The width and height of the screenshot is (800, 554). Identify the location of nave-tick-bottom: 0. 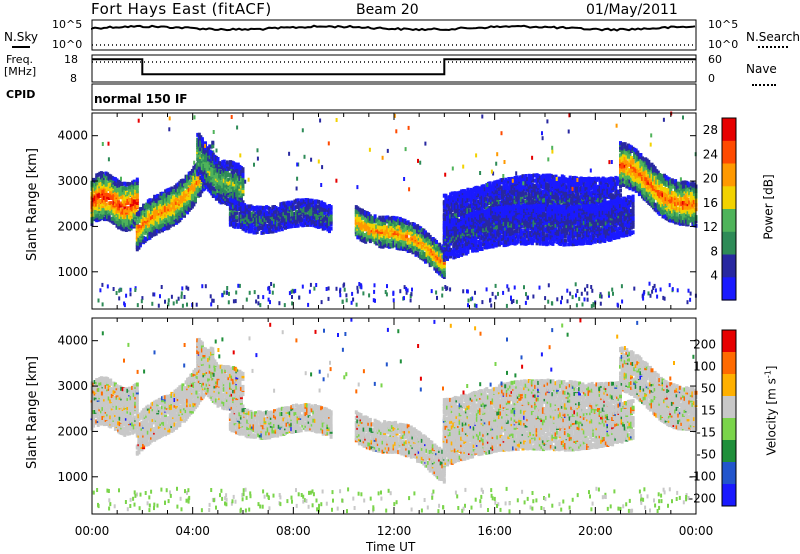
(711, 78).